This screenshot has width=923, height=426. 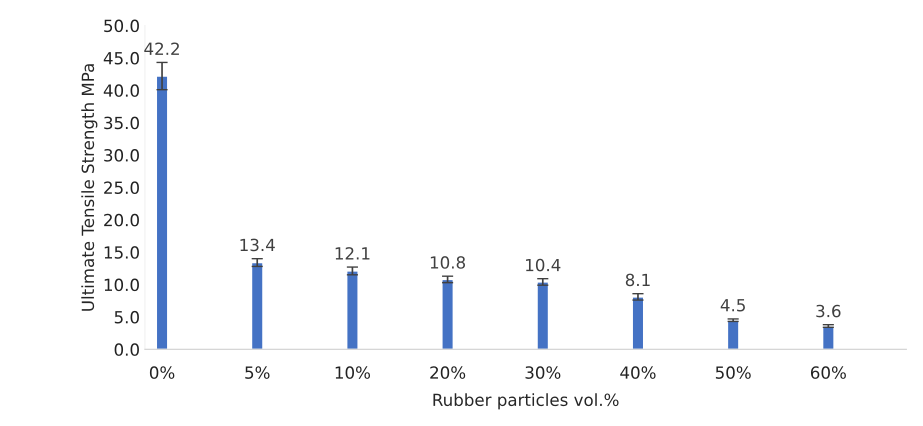 I want to click on y-tick-label: 0.0, so click(x=126, y=349).